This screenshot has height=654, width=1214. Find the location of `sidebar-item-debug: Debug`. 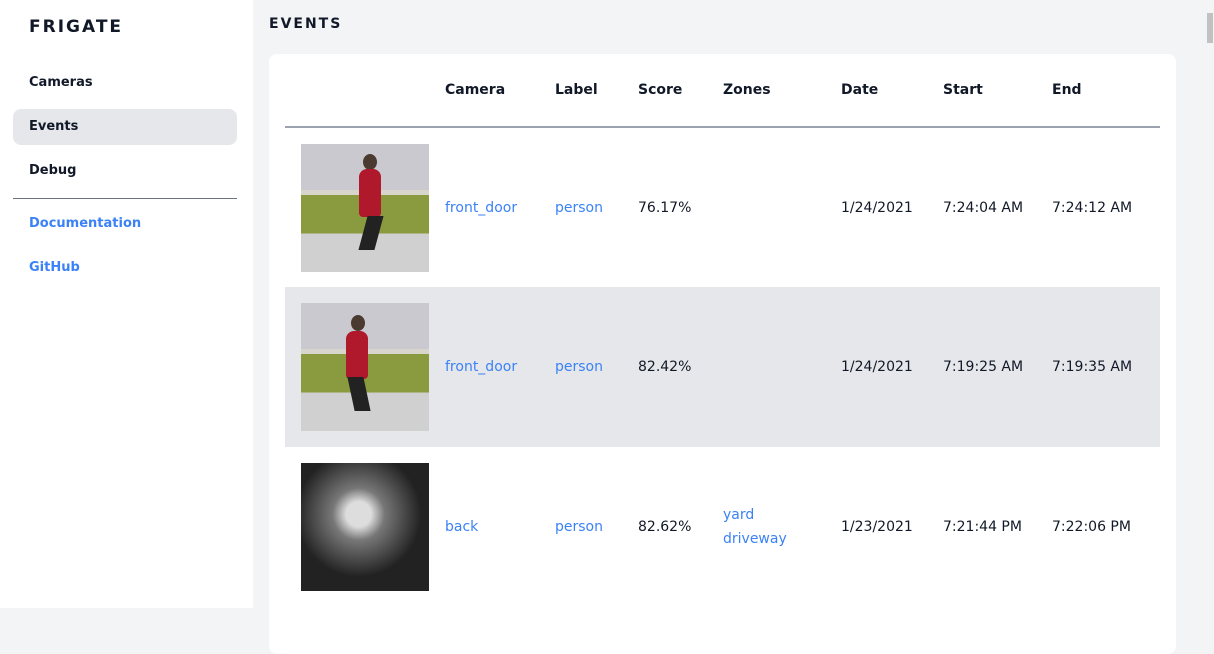

sidebar-item-debug: Debug is located at coordinates (53, 170).